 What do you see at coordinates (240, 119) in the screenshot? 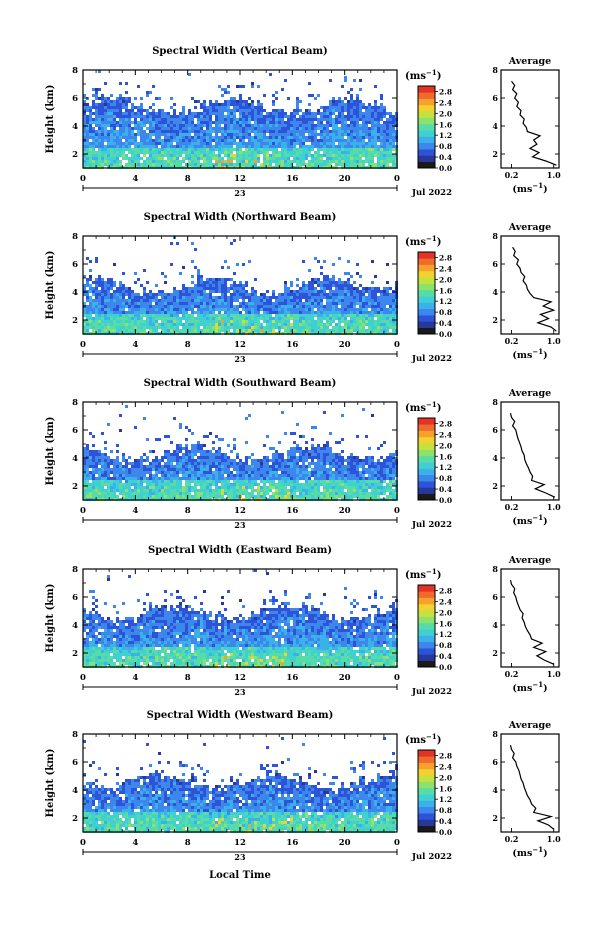
I see `heatmap-cells` at bounding box center [240, 119].